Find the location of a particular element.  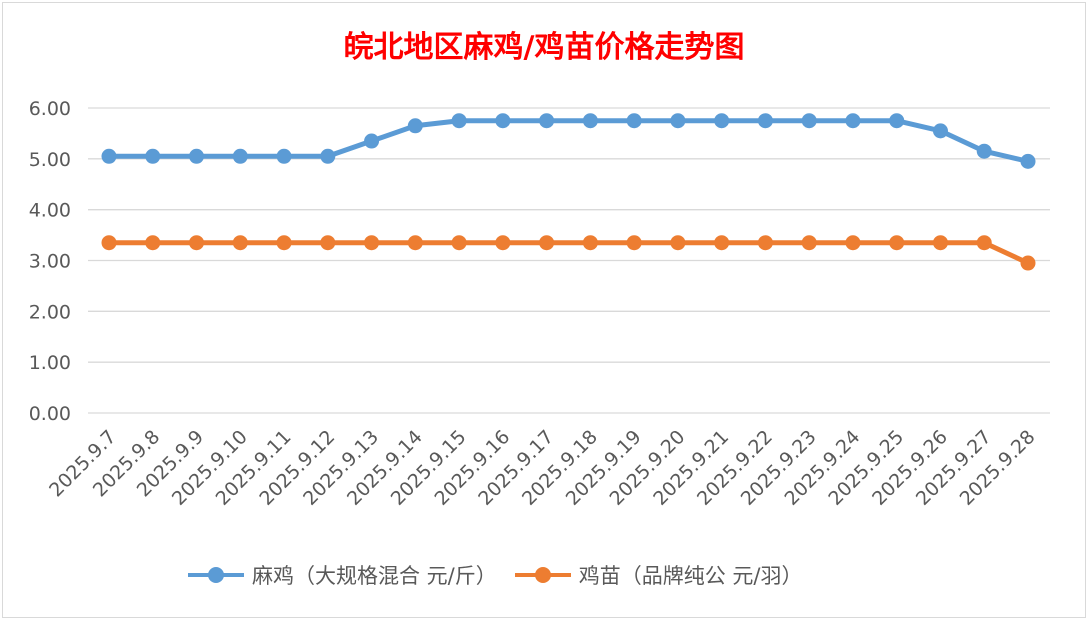

legend: 麻鸡（大规格混合 元/斤） 鸡苗（品牌纯公 元/羽） is located at coordinates (504, 575).